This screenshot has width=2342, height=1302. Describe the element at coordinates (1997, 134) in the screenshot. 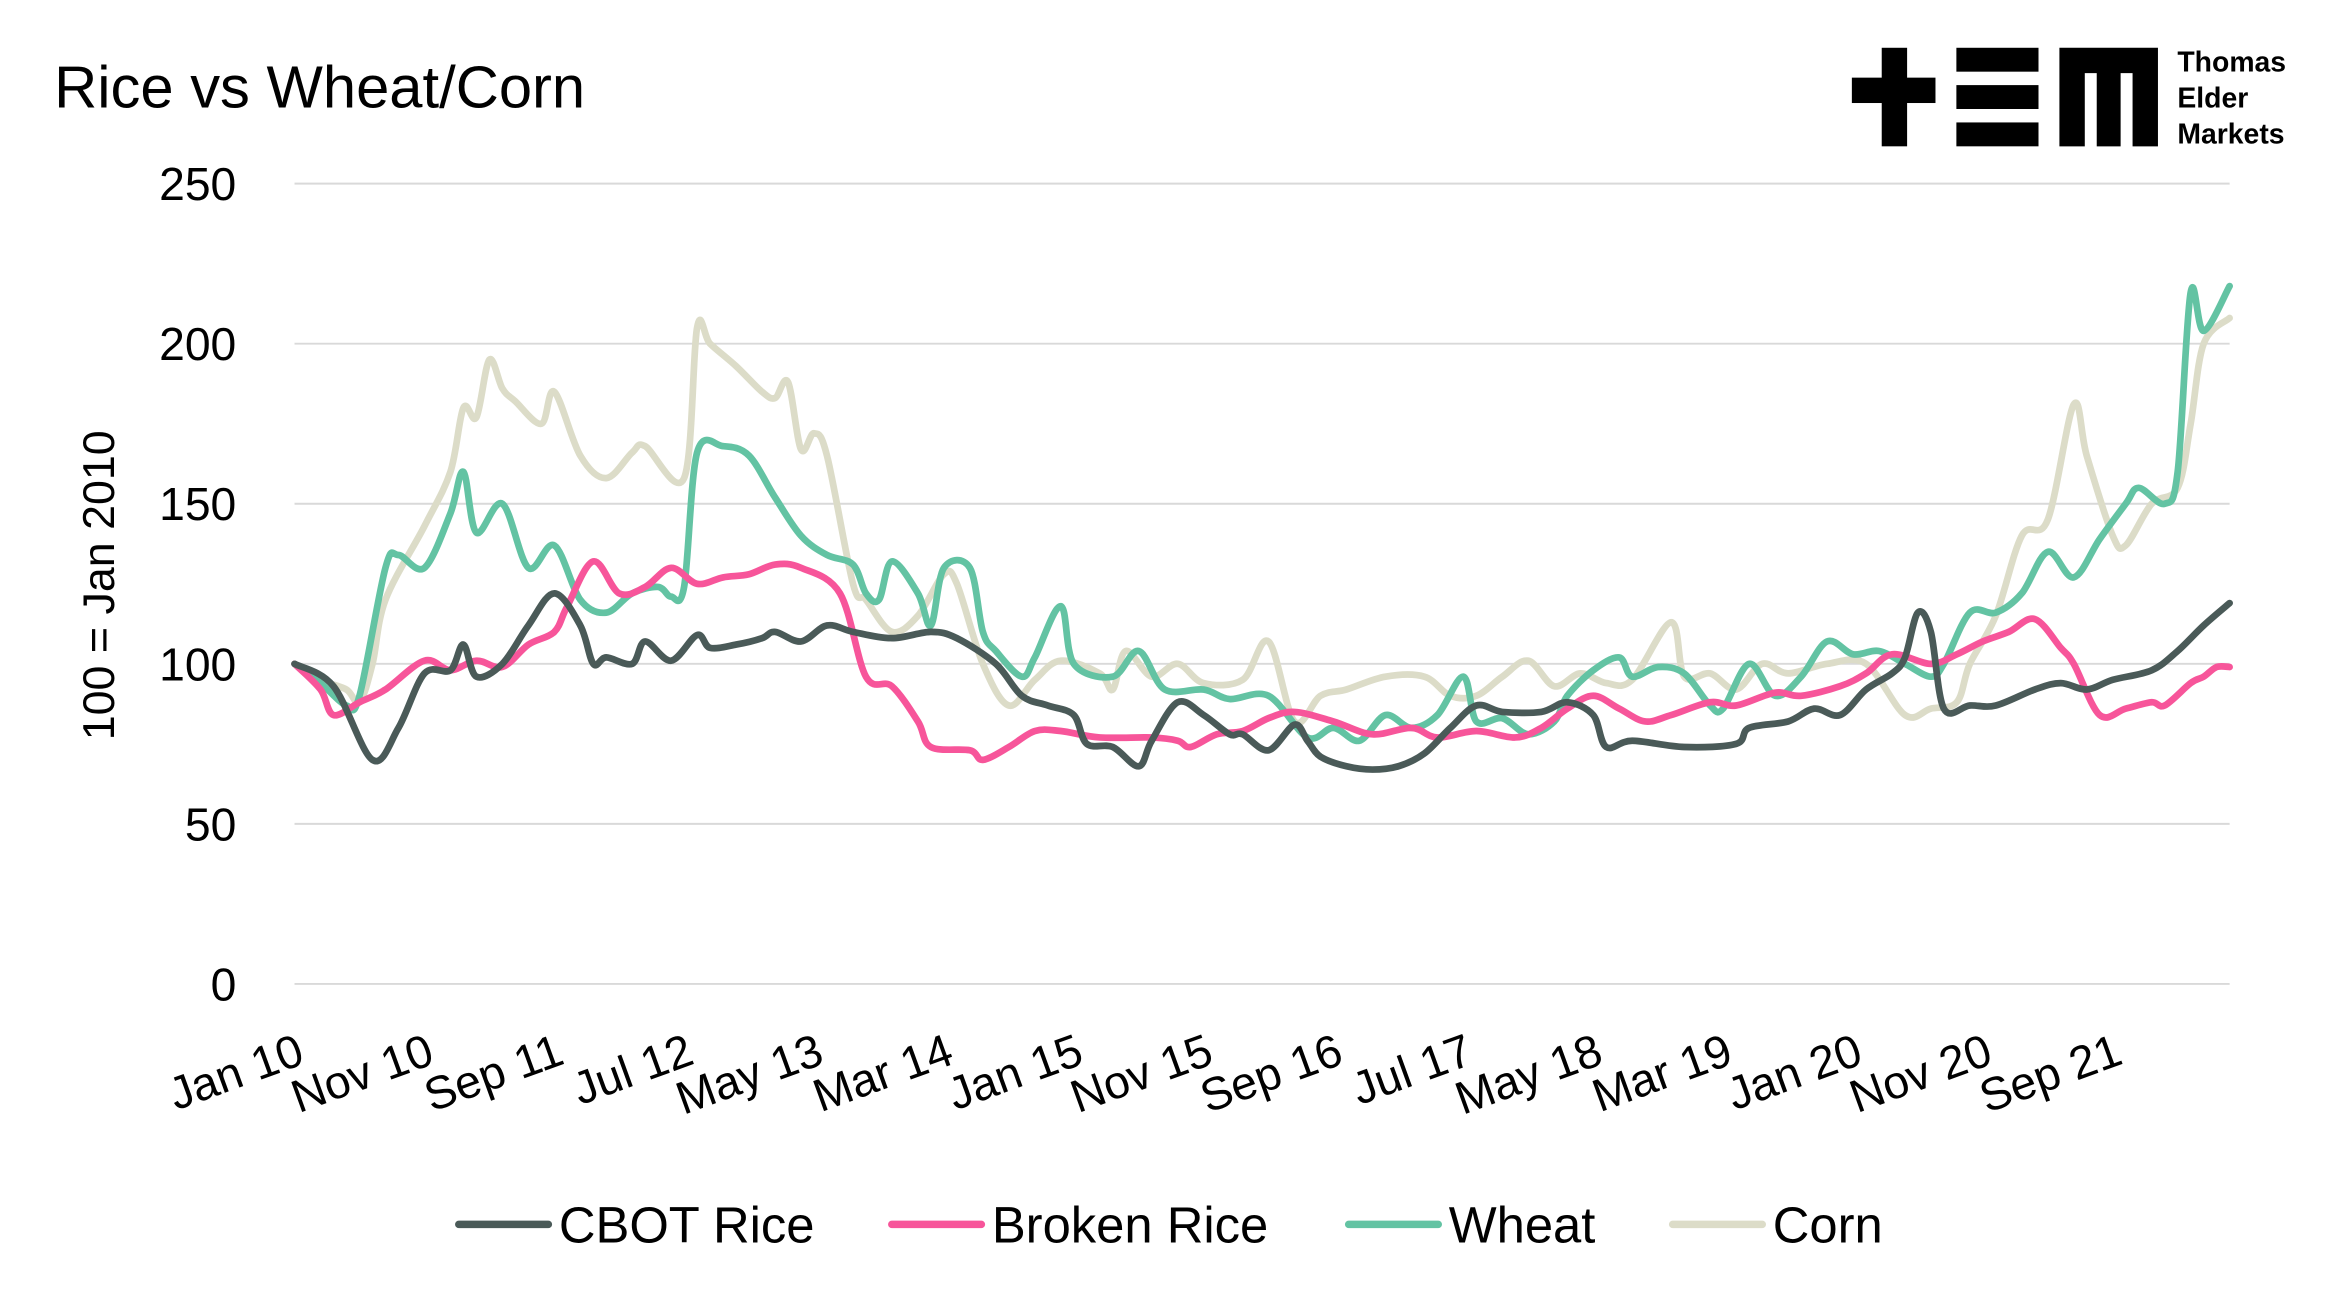

I see `logo-e-bot` at that location.